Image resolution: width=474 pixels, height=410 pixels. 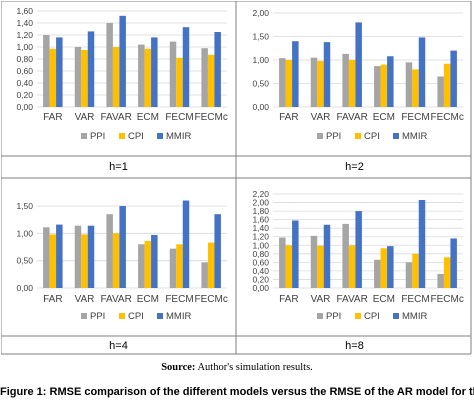 What do you see at coordinates (179, 82) in the screenshot?
I see `bar-cpi-fecm` at bounding box center [179, 82].